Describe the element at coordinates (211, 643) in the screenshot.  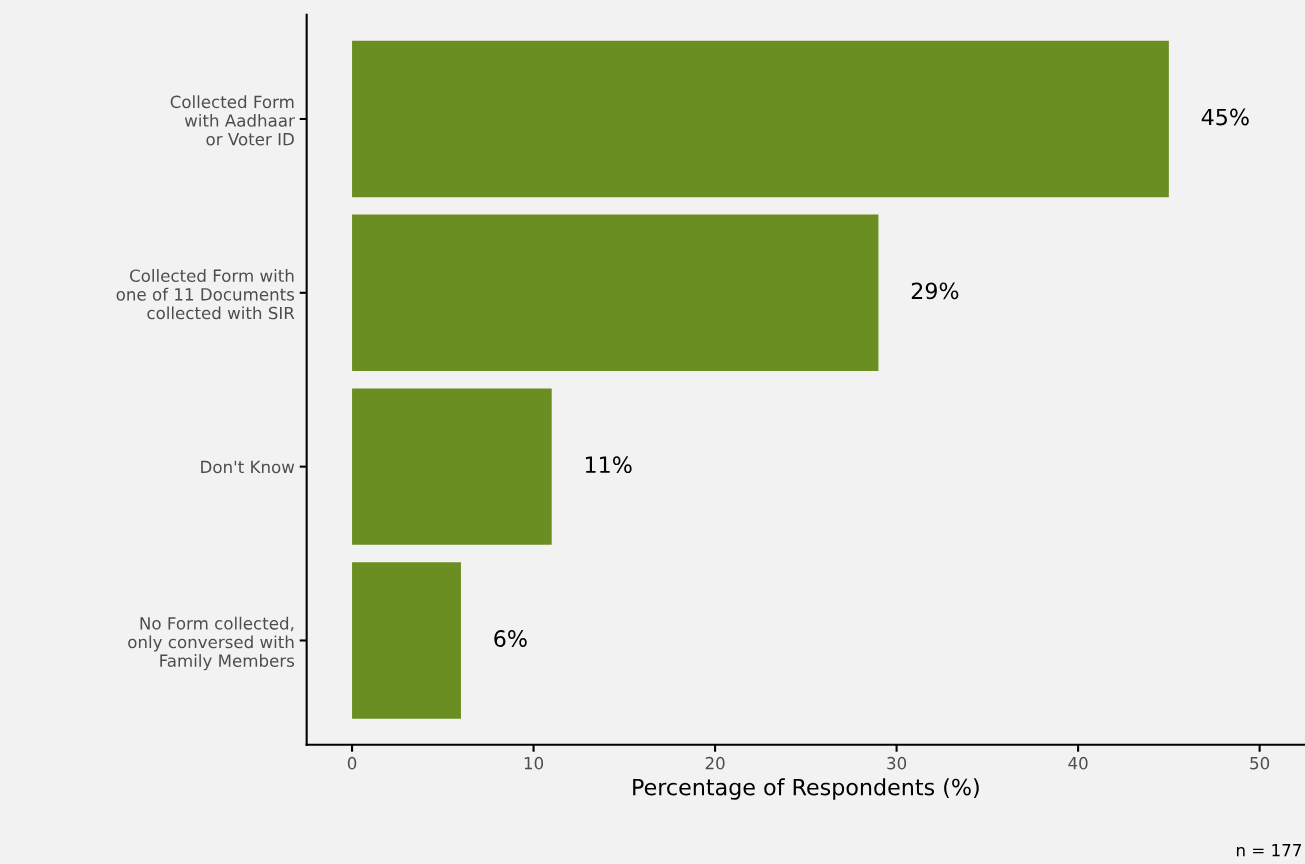
I see `y-tick-label: No Form collected, only conversed with Family Members` at that location.